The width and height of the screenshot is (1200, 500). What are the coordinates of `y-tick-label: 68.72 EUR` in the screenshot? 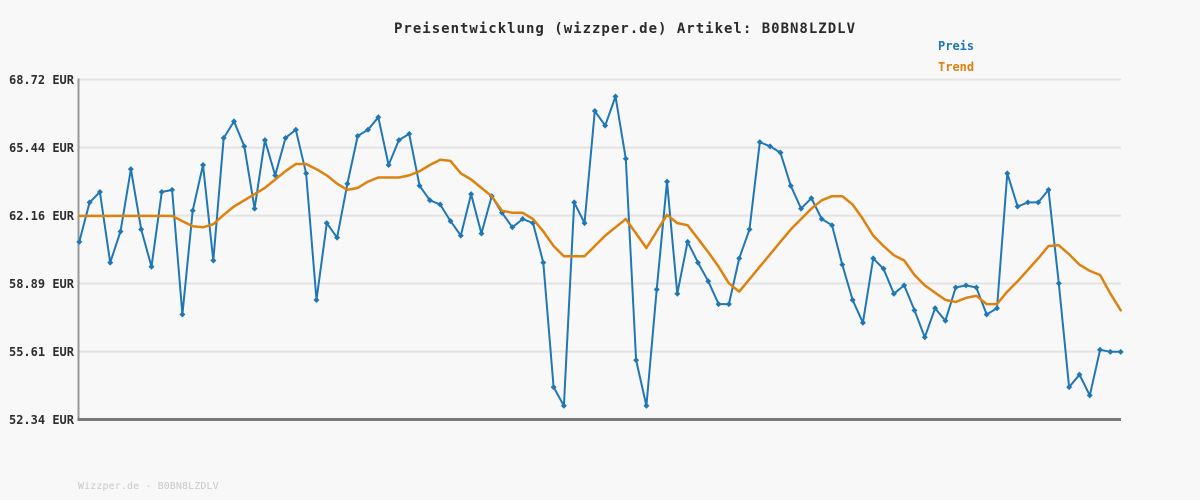 It's located at (41, 79).